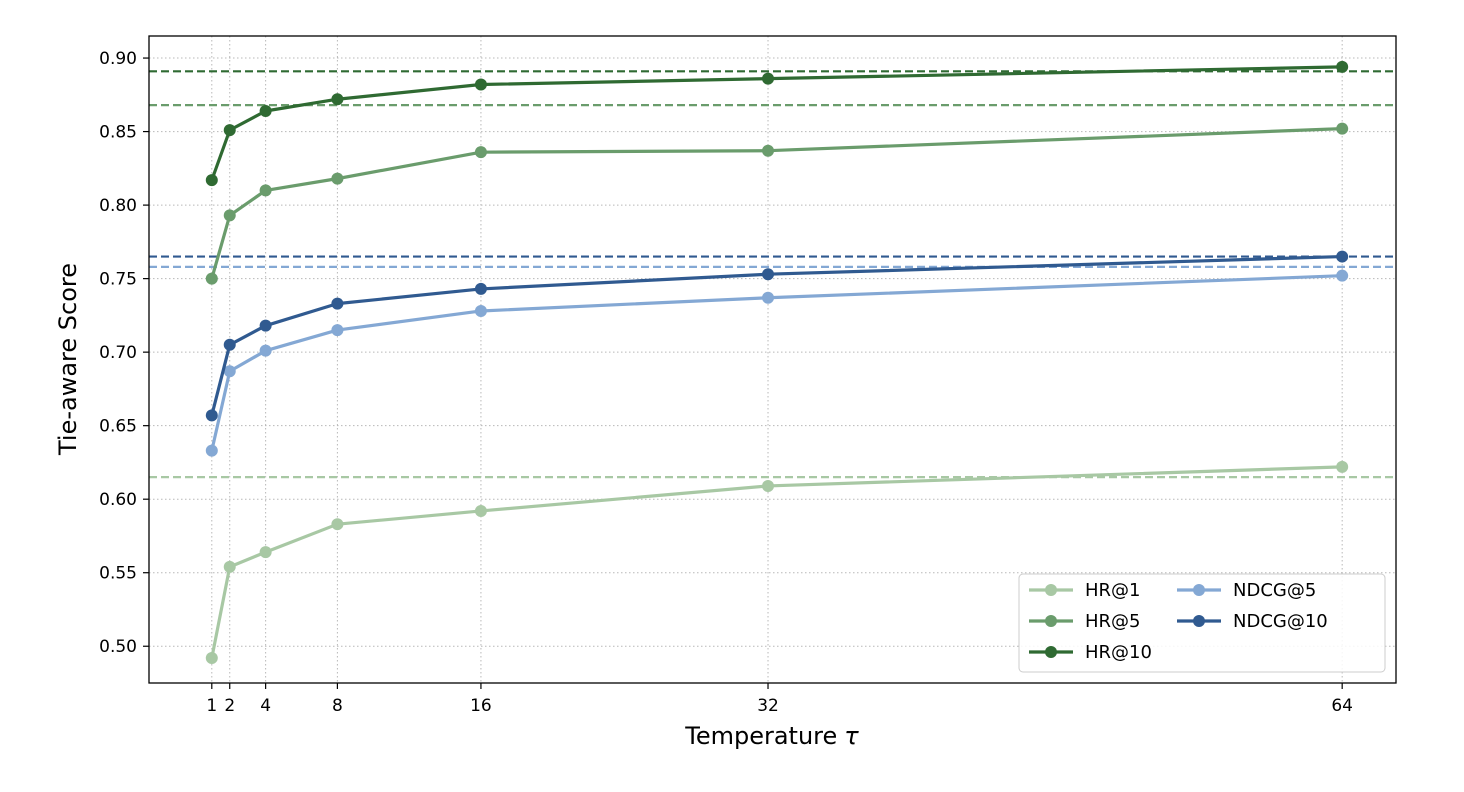  What do you see at coordinates (1113, 590) in the screenshot?
I see `legend-label-hr-1: HR@1` at bounding box center [1113, 590].